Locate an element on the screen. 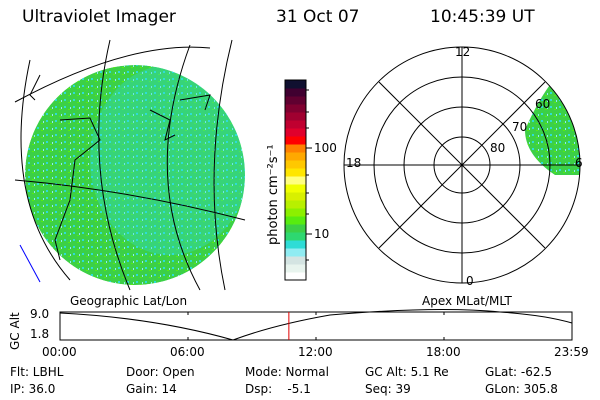 The height and width of the screenshot is (400, 600). colorbar-tick-100: 100 is located at coordinates (325, 148).